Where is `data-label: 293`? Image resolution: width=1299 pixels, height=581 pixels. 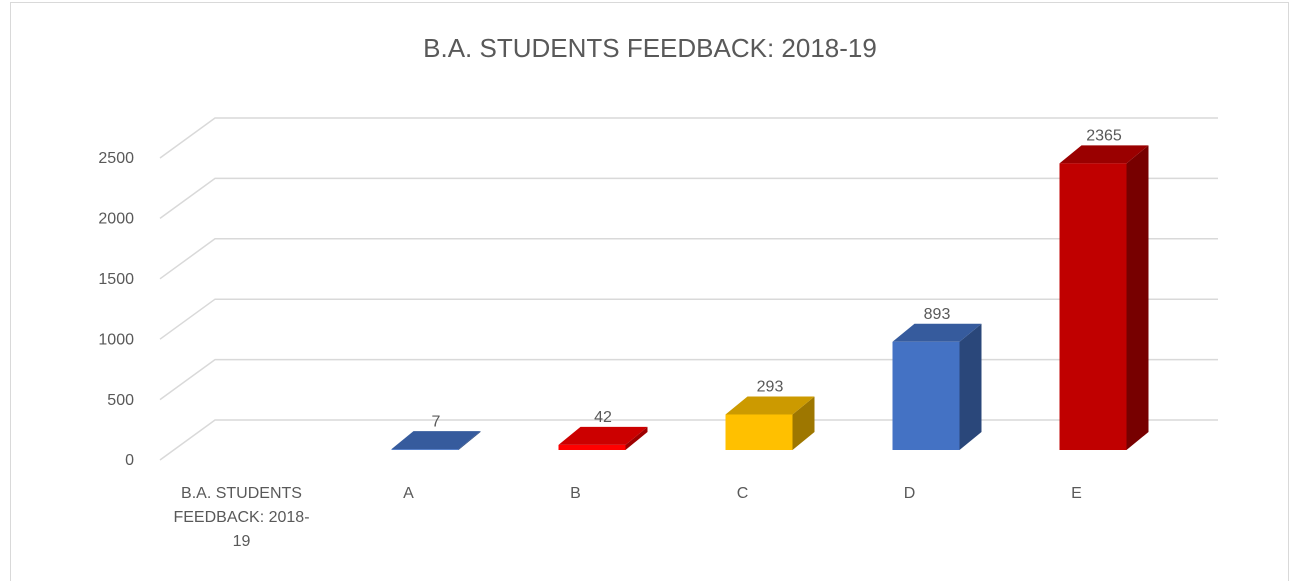
data-label: 293 is located at coordinates (770, 387).